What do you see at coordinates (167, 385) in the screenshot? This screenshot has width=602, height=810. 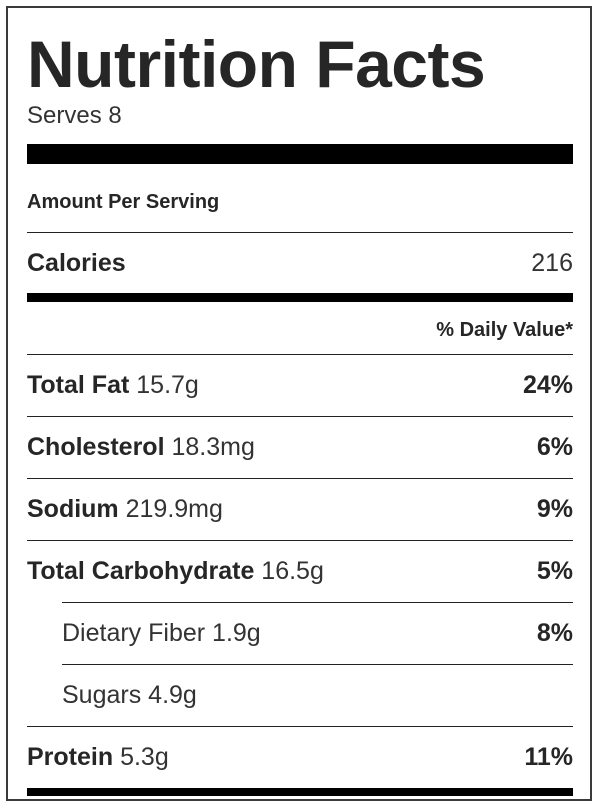 I see `nutrient-amount: 15.7g` at bounding box center [167, 385].